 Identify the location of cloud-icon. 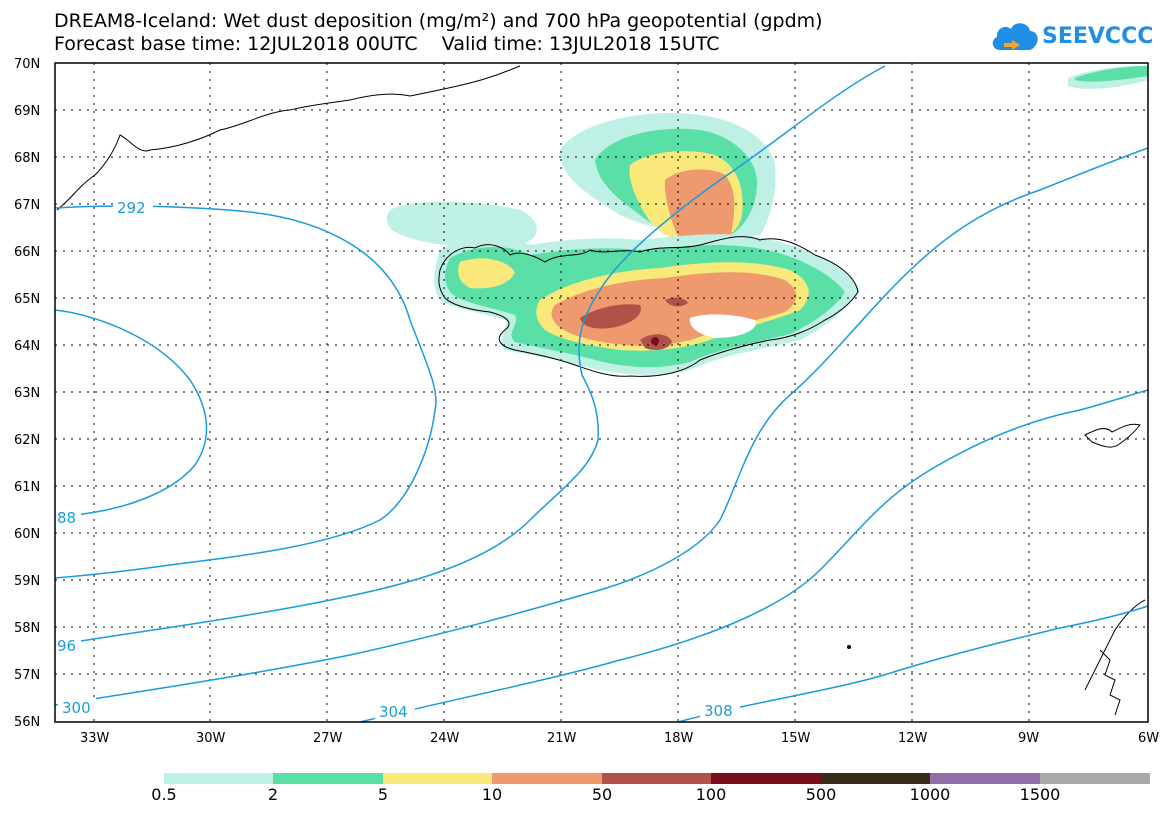
(1015, 36).